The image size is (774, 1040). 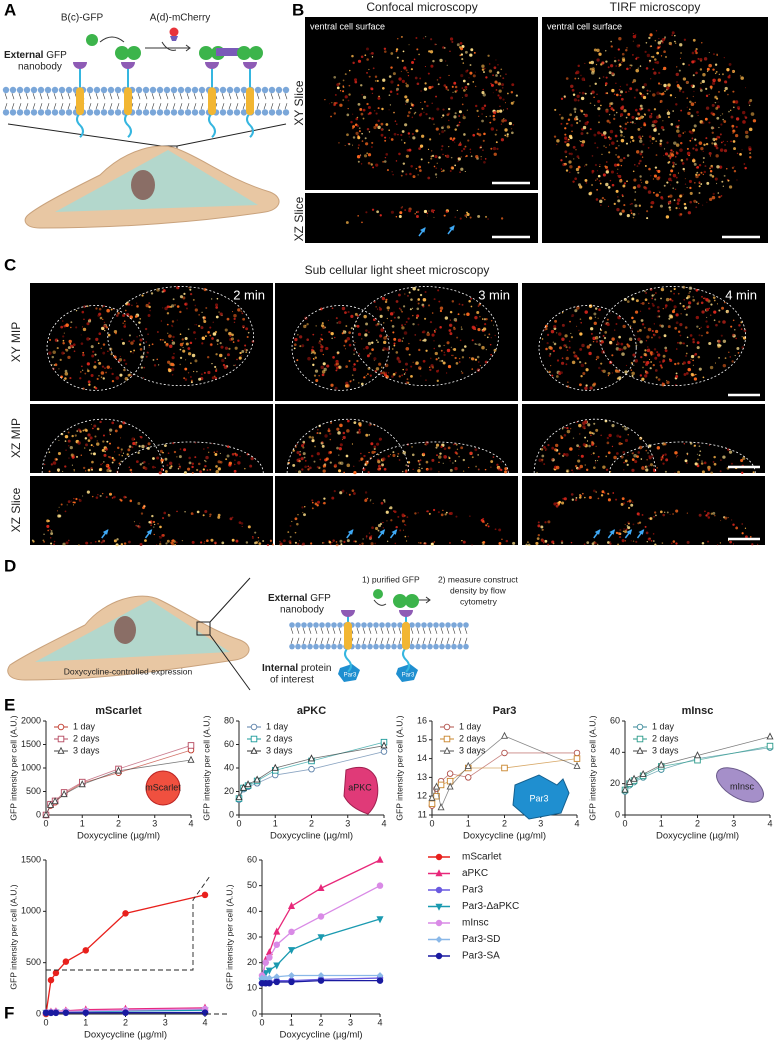 What do you see at coordinates (256, 53) in the screenshot?
I see `gfp` at bounding box center [256, 53].